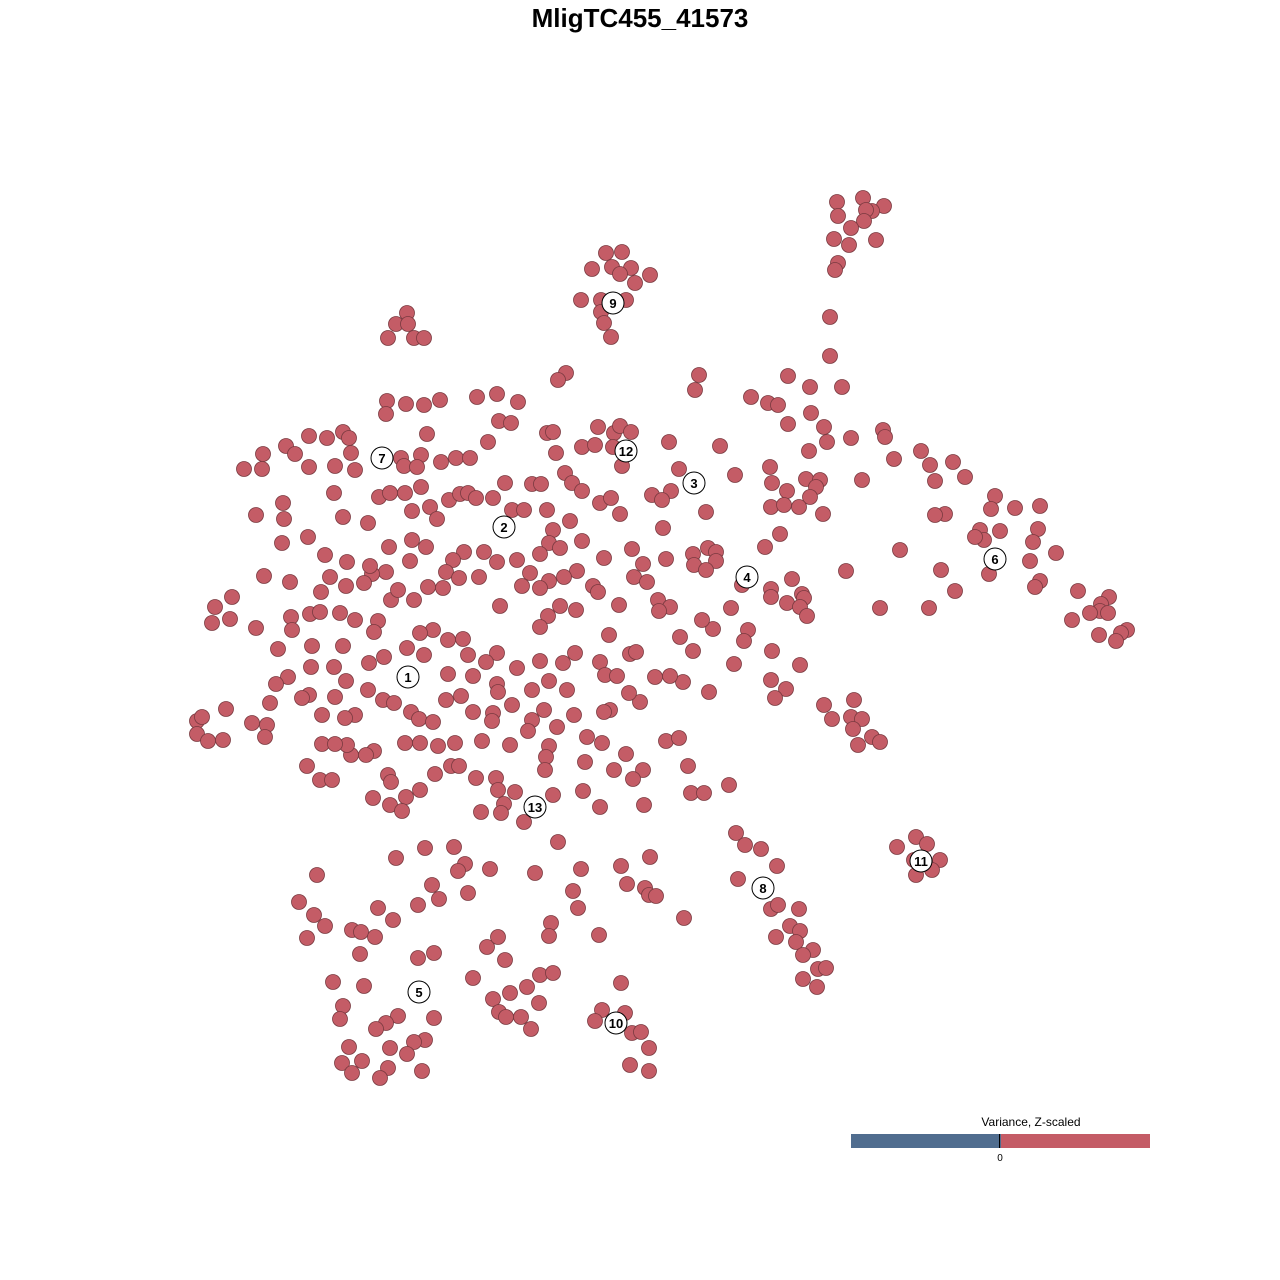 The image size is (1280, 1280). I want to click on cluster-label-10: 10, so click(616, 1023).